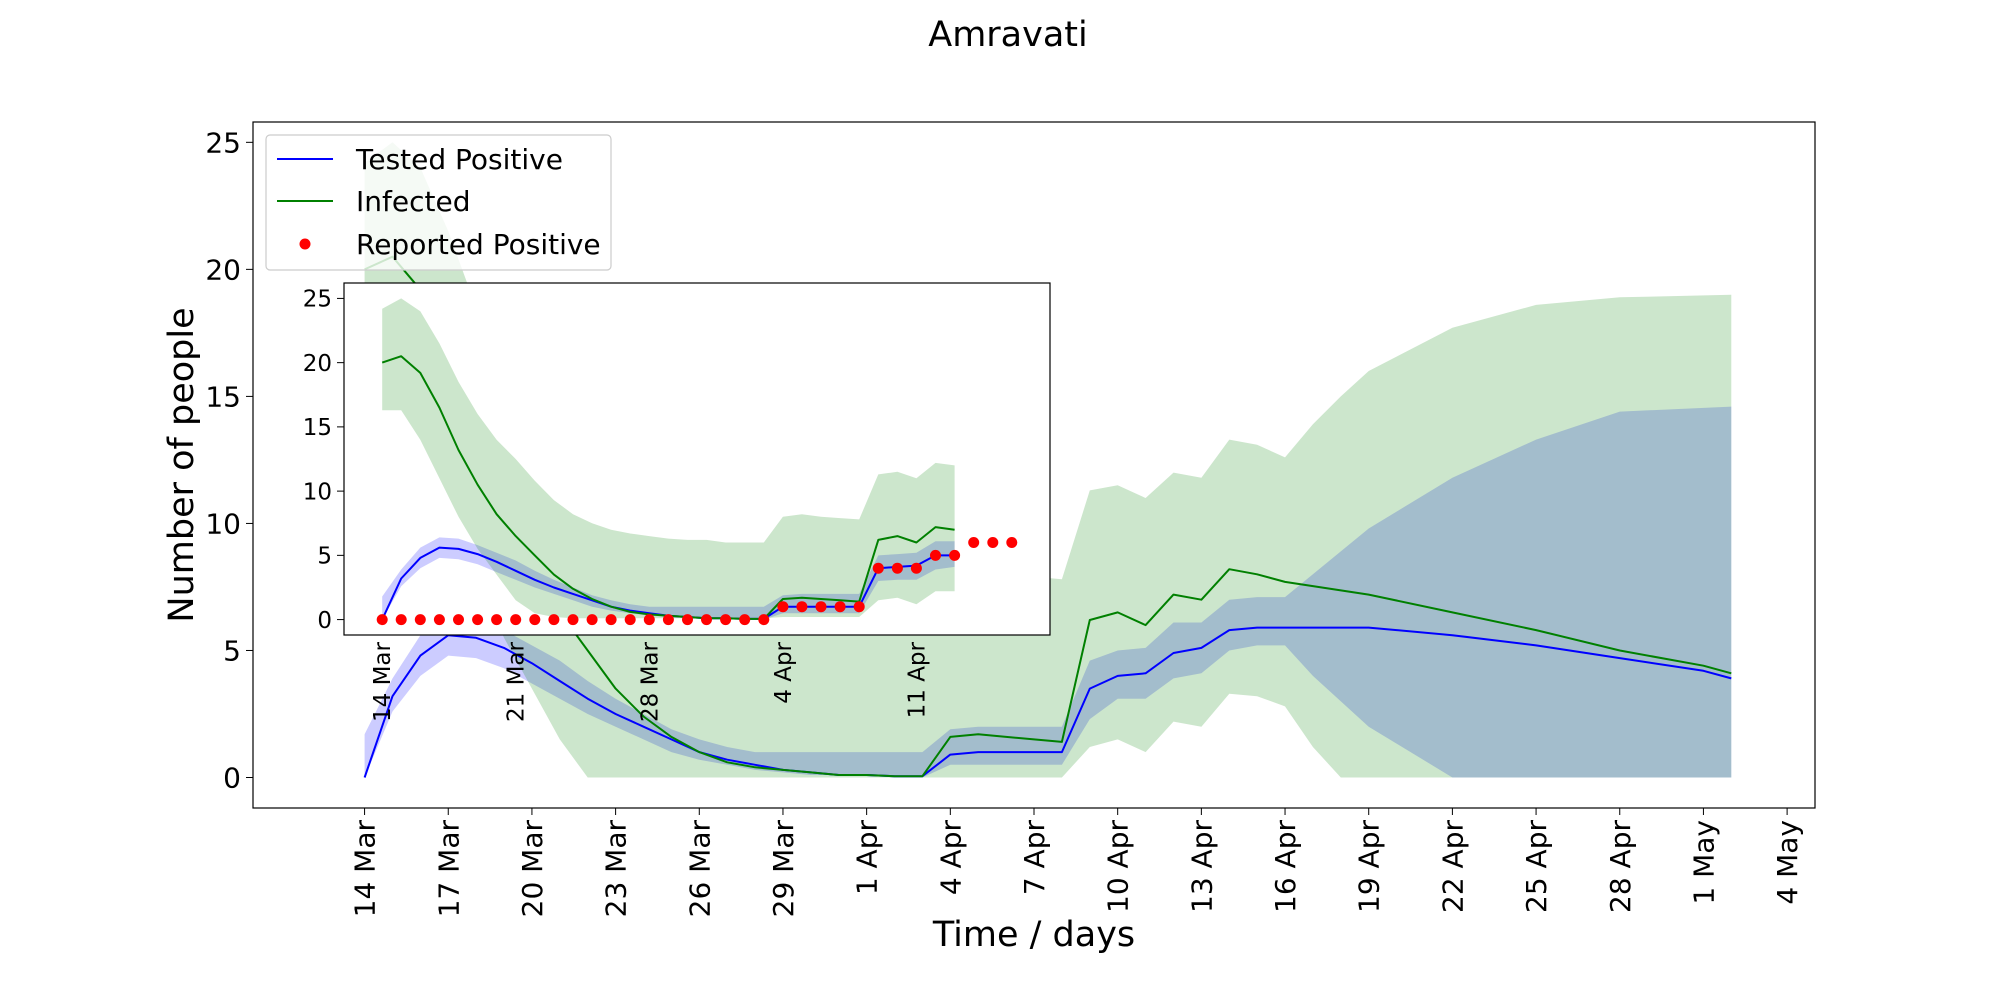  I want to click on main-x-tick-label: 1 Apr, so click(867, 858).